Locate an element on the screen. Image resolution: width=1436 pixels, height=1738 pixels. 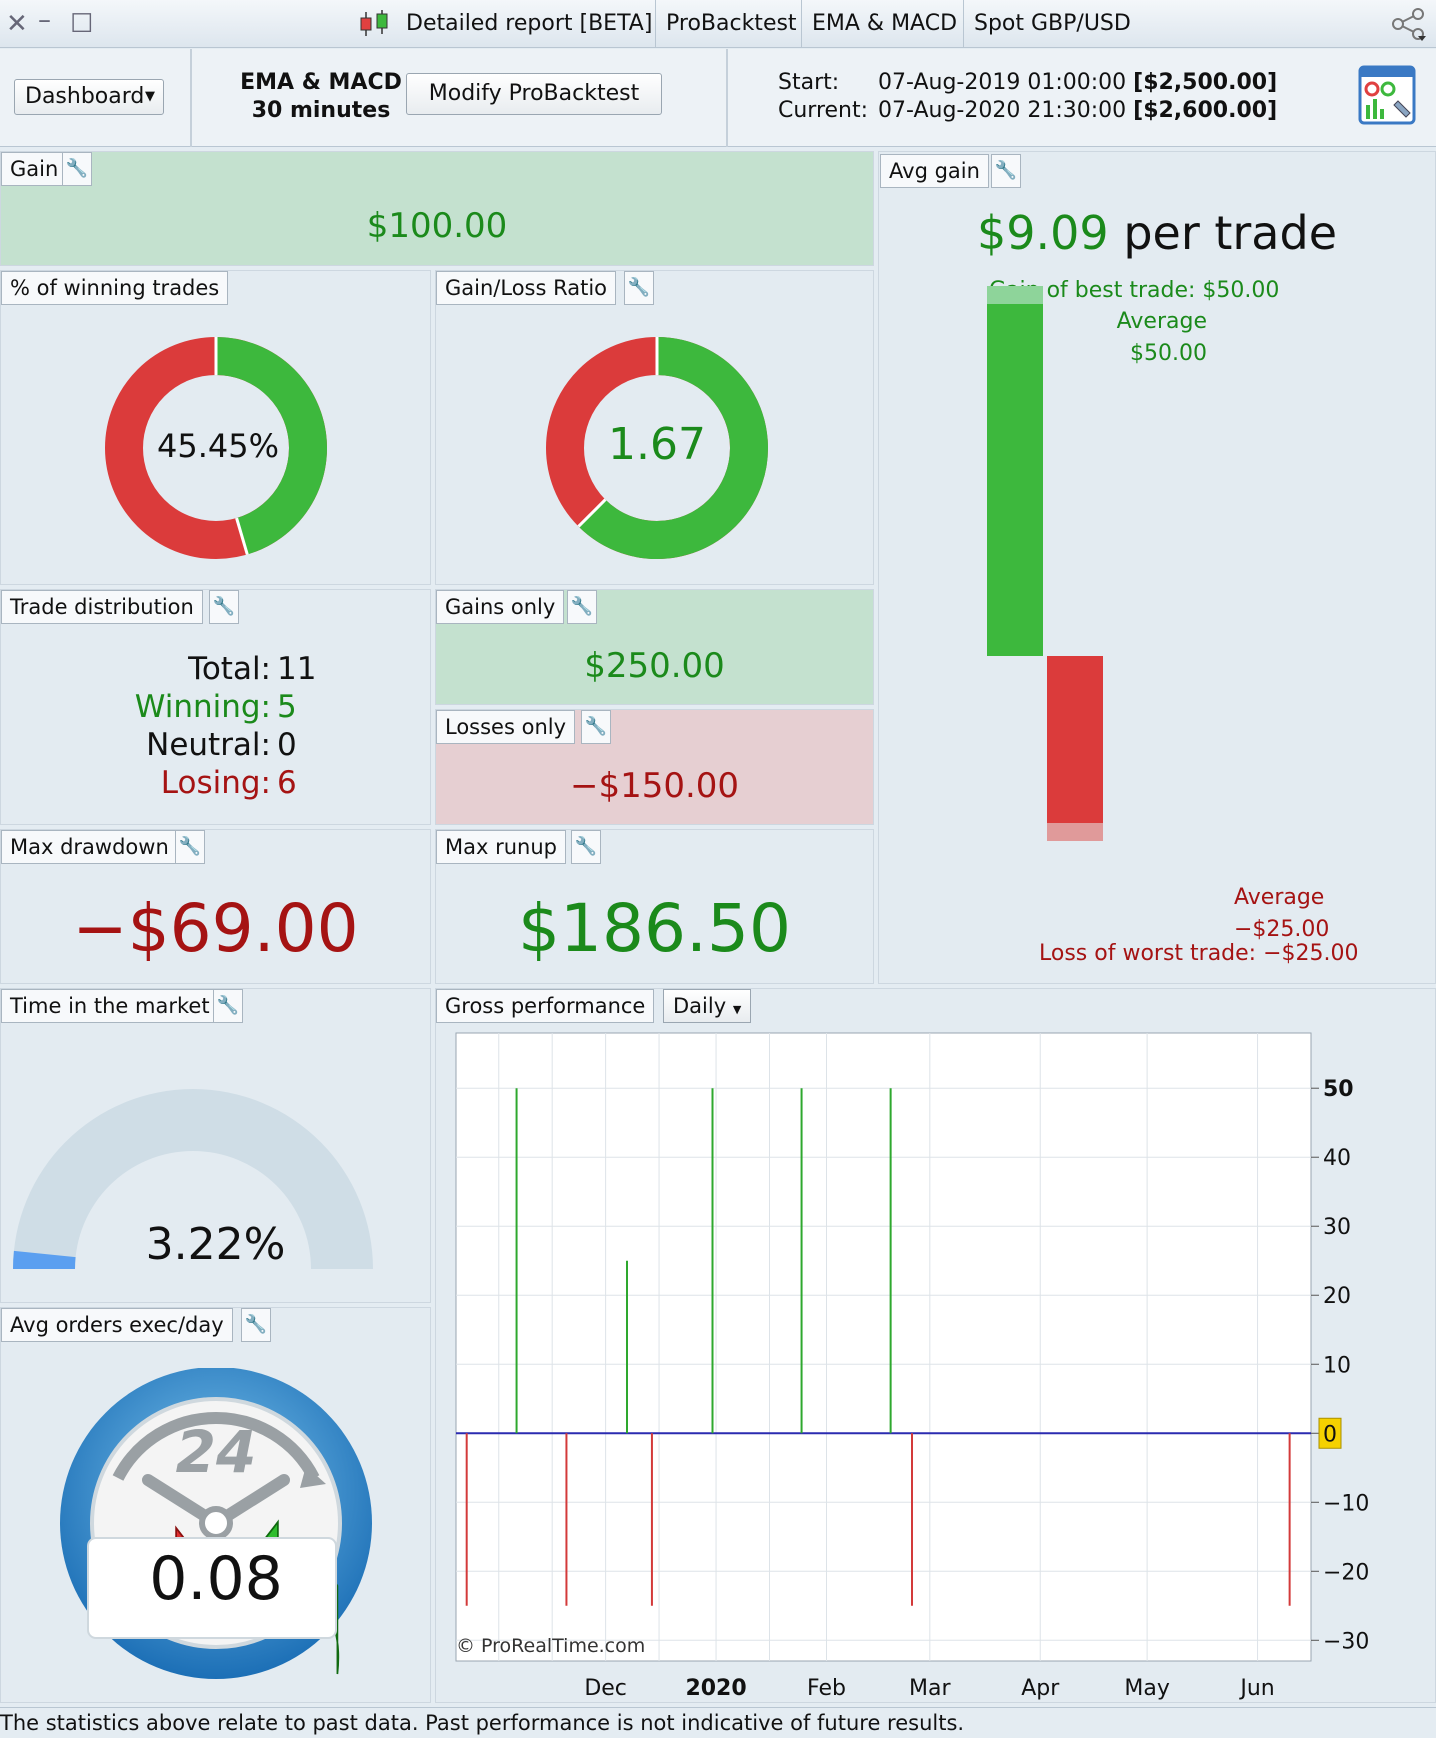
total-label: Total: is located at coordinates (229, 669).